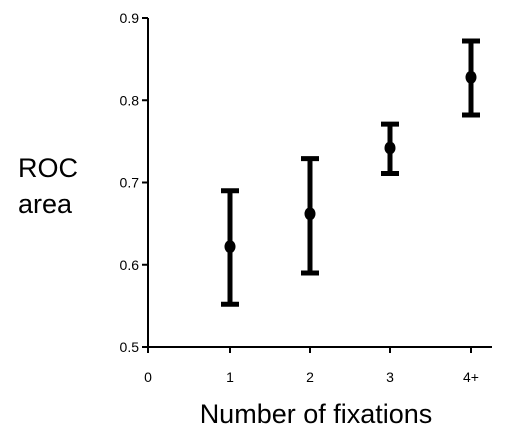  I want to click on y-tick-label: 0.6, so click(130, 265).